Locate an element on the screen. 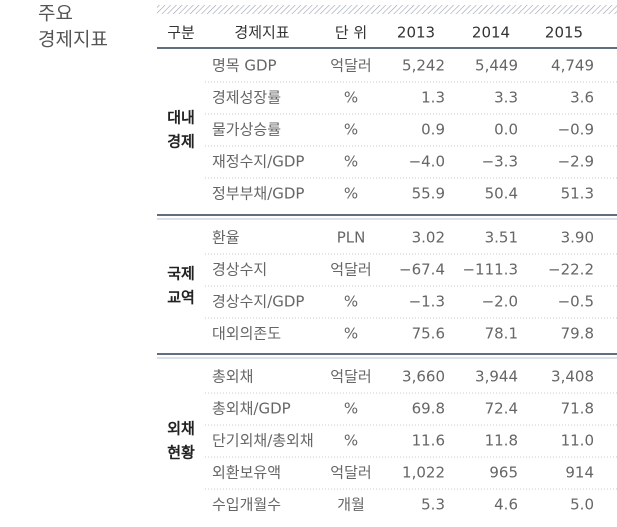 The height and width of the screenshot is (527, 617). cell: 0.0 is located at coordinates (506, 130).